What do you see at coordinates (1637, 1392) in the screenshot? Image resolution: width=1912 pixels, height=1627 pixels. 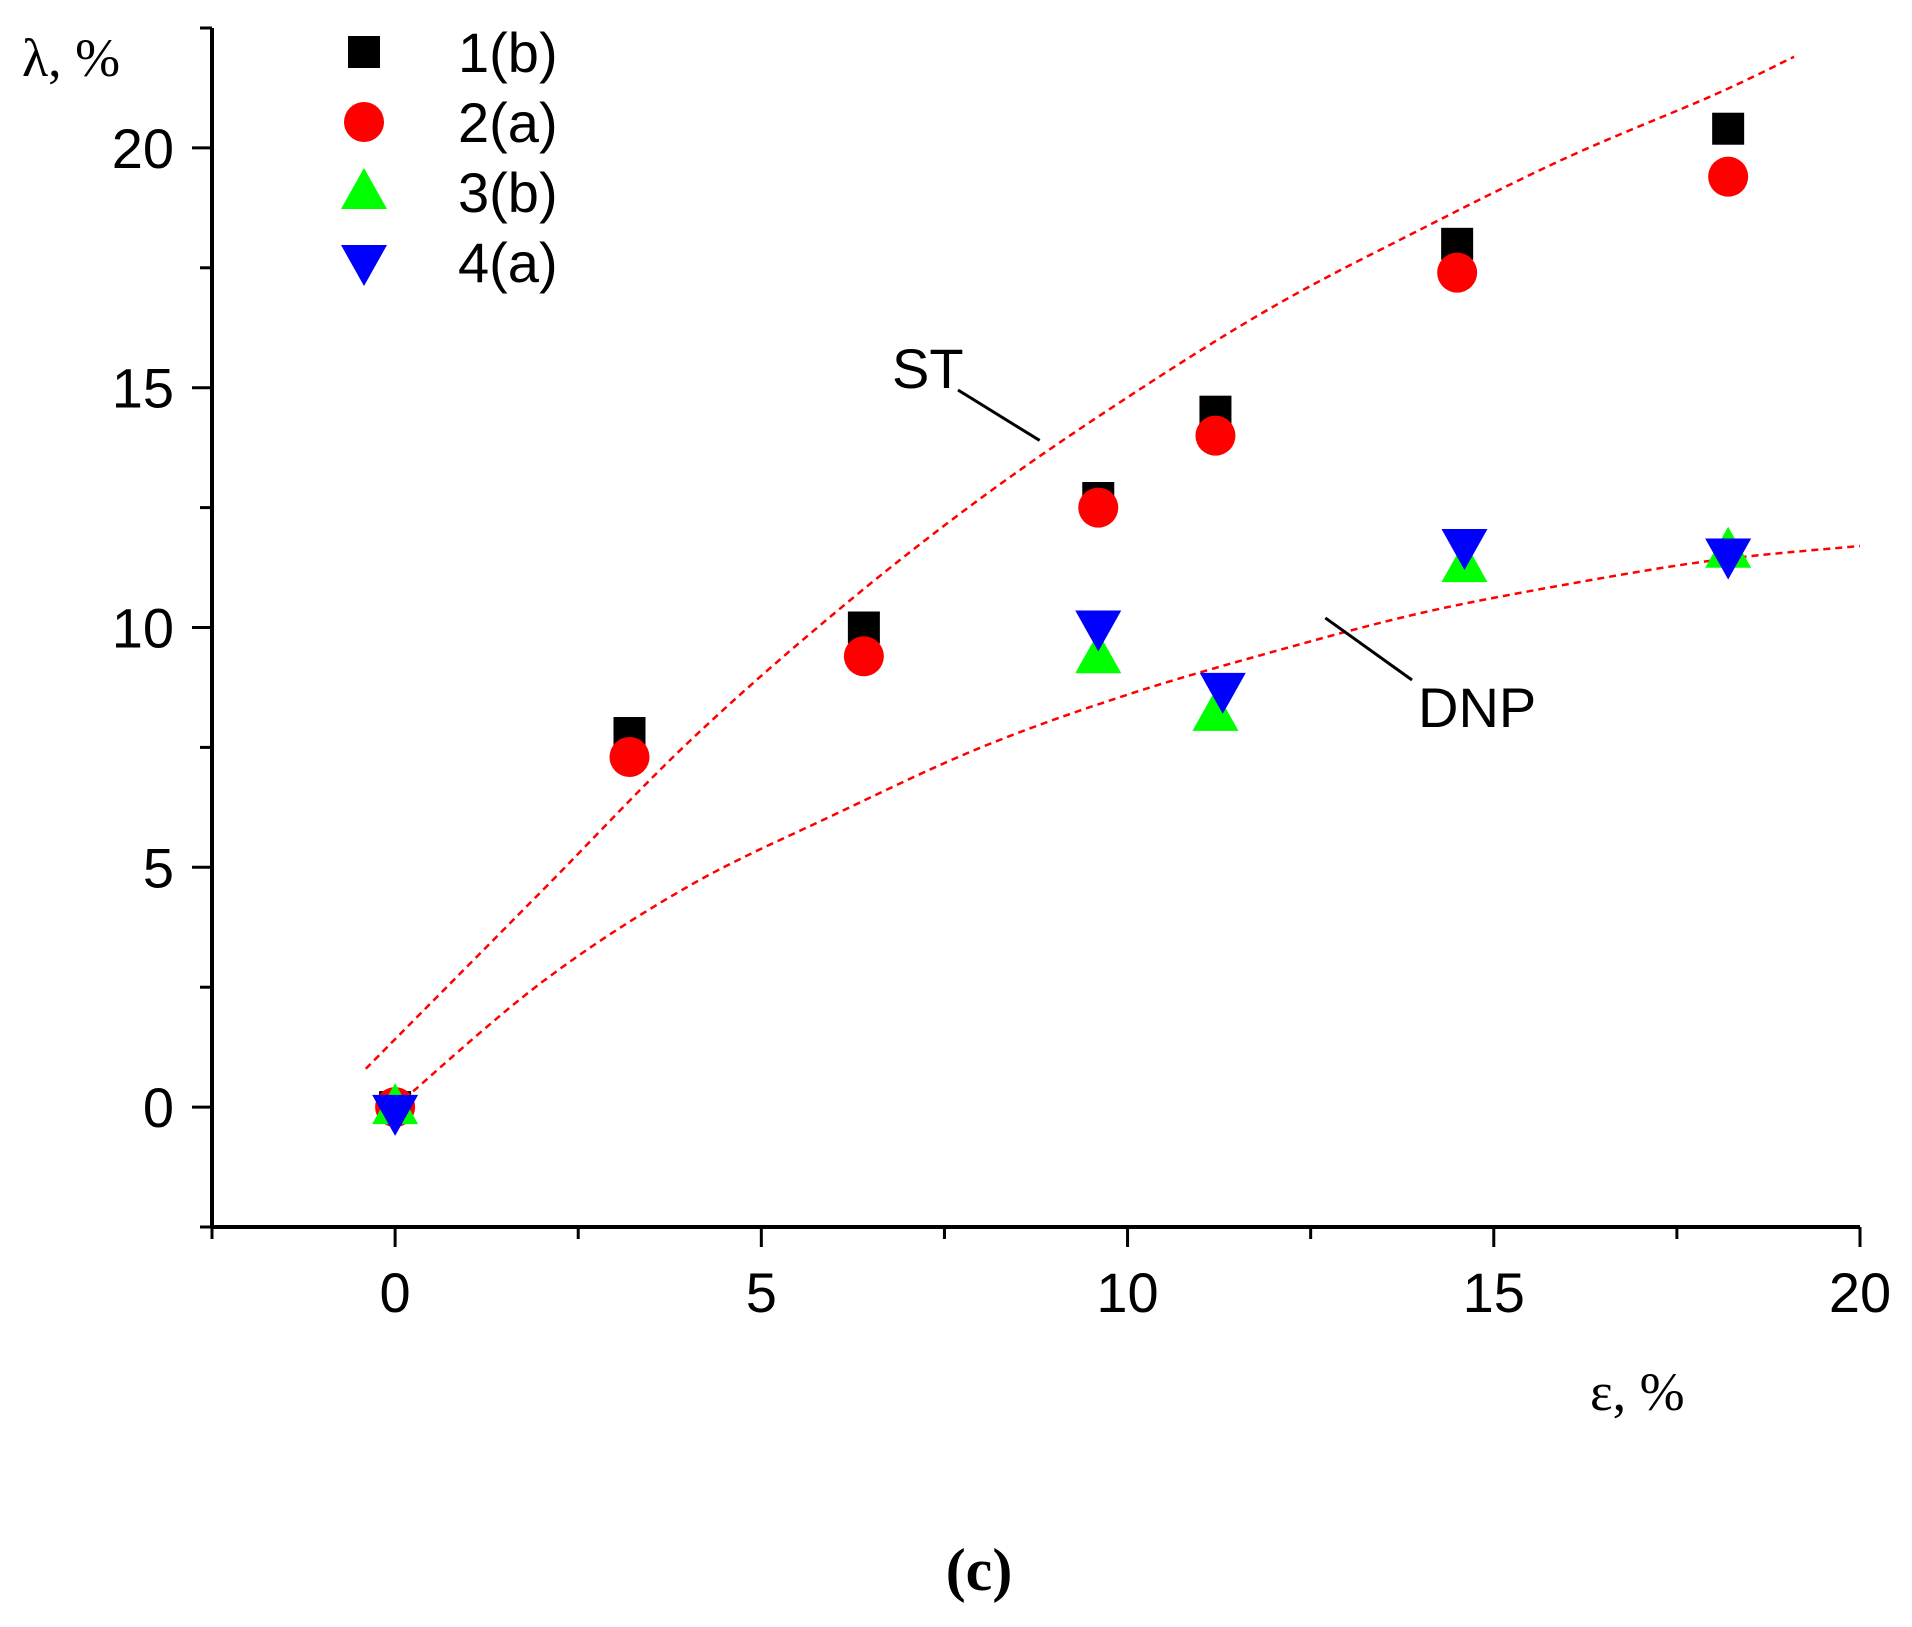 I see `x-axis-label: ε, %` at bounding box center [1637, 1392].